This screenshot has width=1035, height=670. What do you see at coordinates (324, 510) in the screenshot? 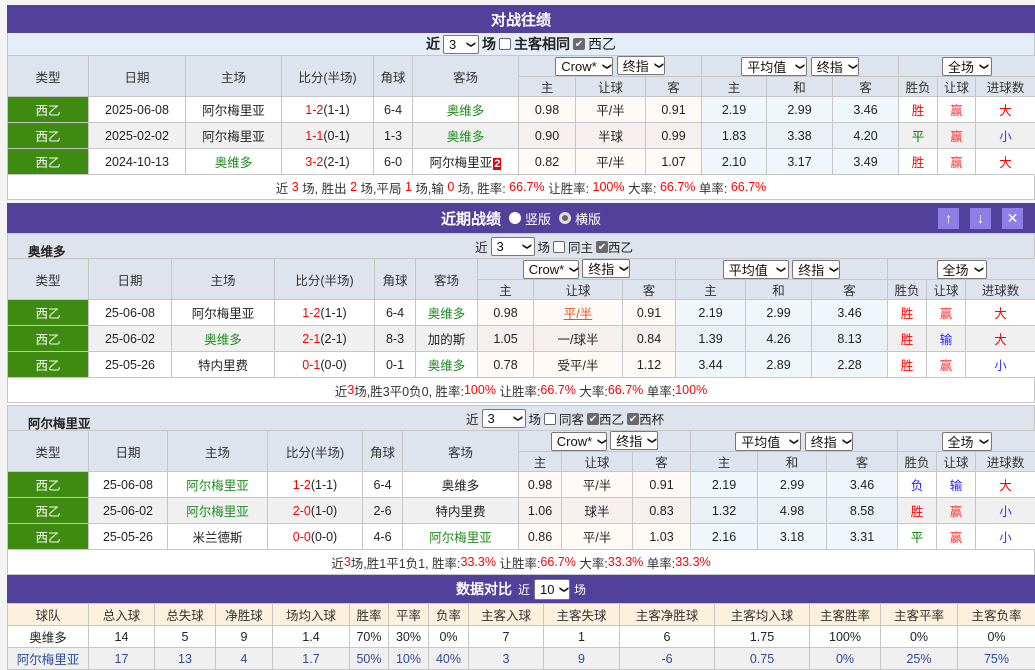
I see `half-score: (1-0)` at bounding box center [324, 510].